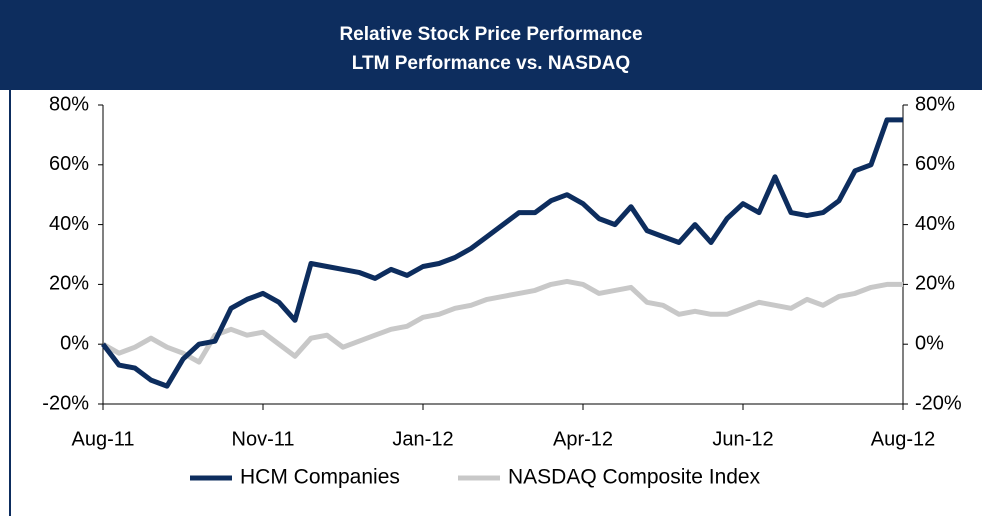 The image size is (982, 516). I want to click on y2-tick-label: 40%, so click(935, 224).